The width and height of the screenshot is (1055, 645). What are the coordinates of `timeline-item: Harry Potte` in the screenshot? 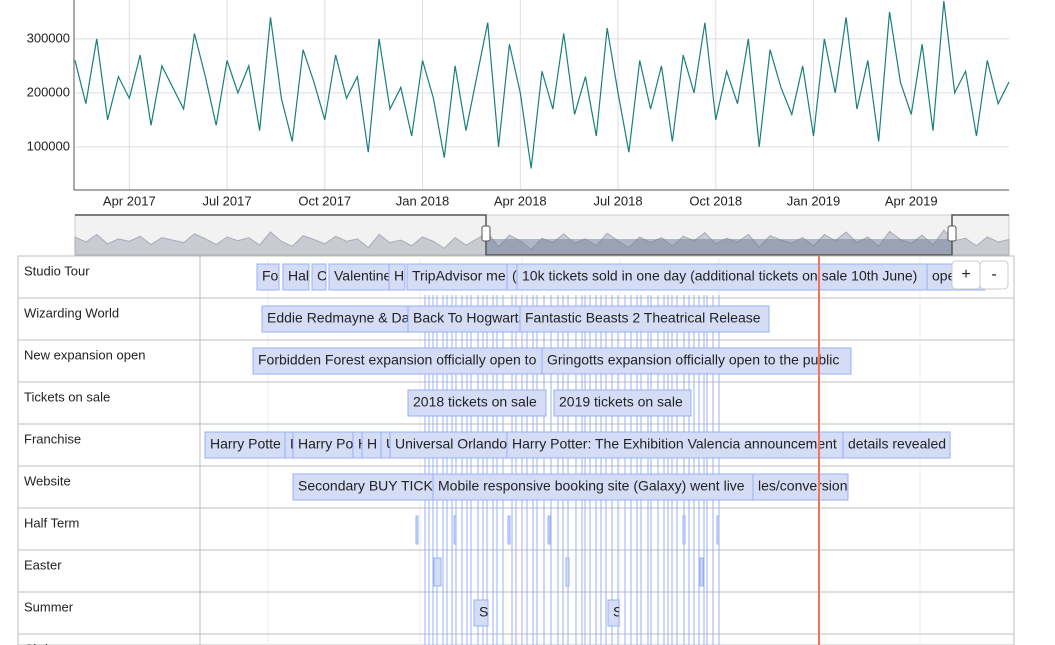 It's located at (245, 445).